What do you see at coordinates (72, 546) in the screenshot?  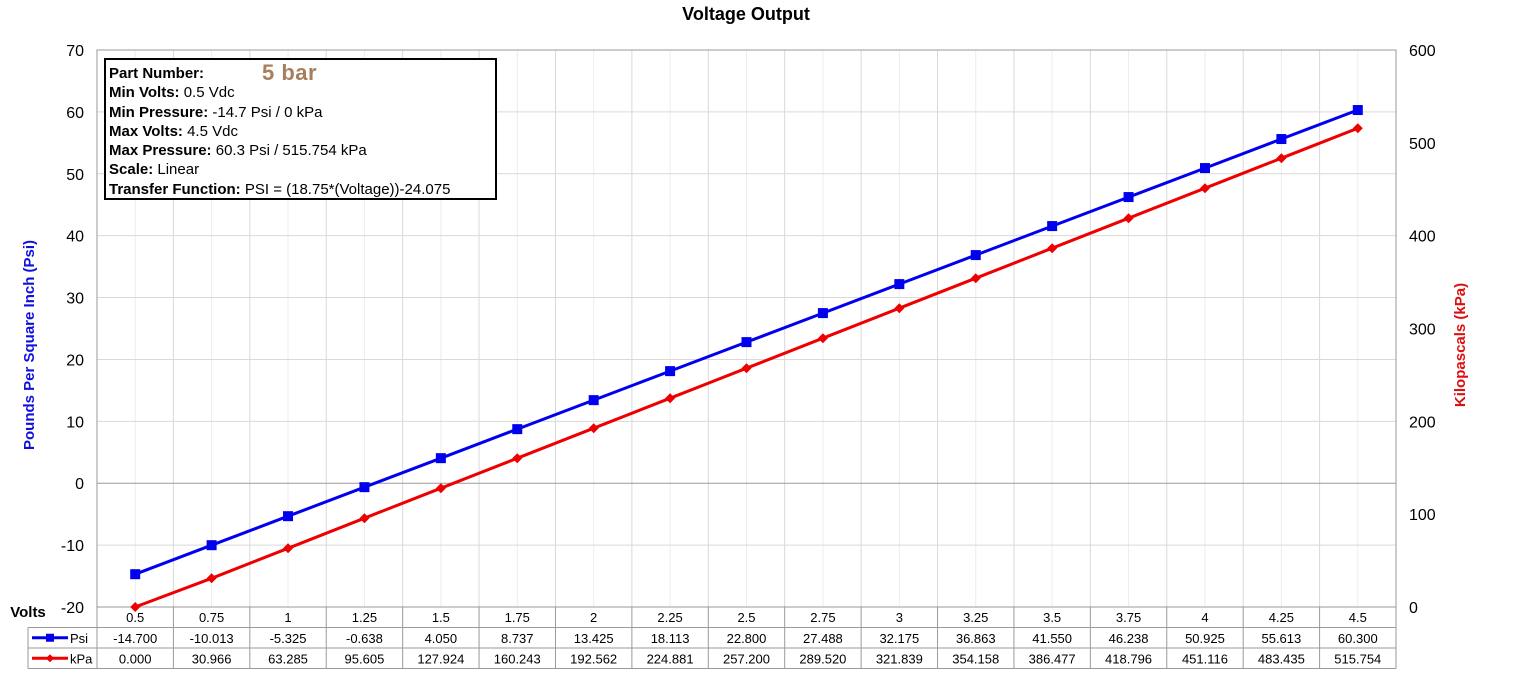 I see `y-tick-label-left: -10` at bounding box center [72, 546].